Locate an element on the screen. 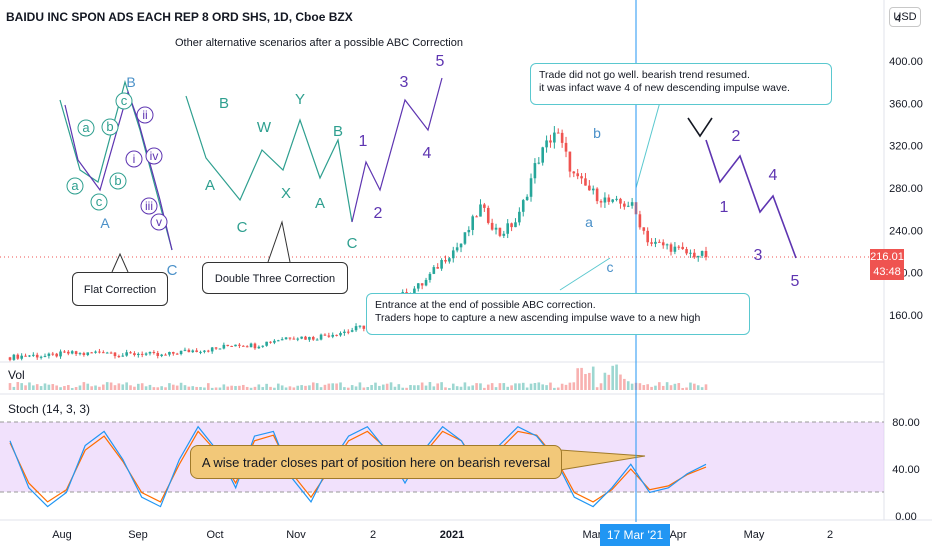 The width and height of the screenshot is (932, 550). impulse-up-wave is located at coordinates (397, 150).